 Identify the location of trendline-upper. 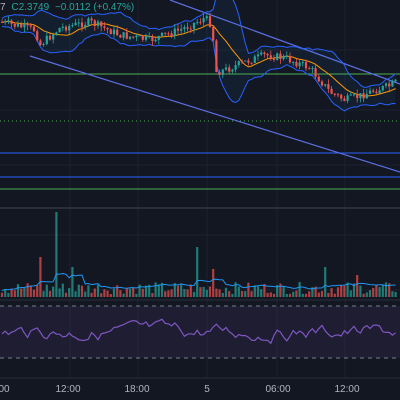
(284, 42).